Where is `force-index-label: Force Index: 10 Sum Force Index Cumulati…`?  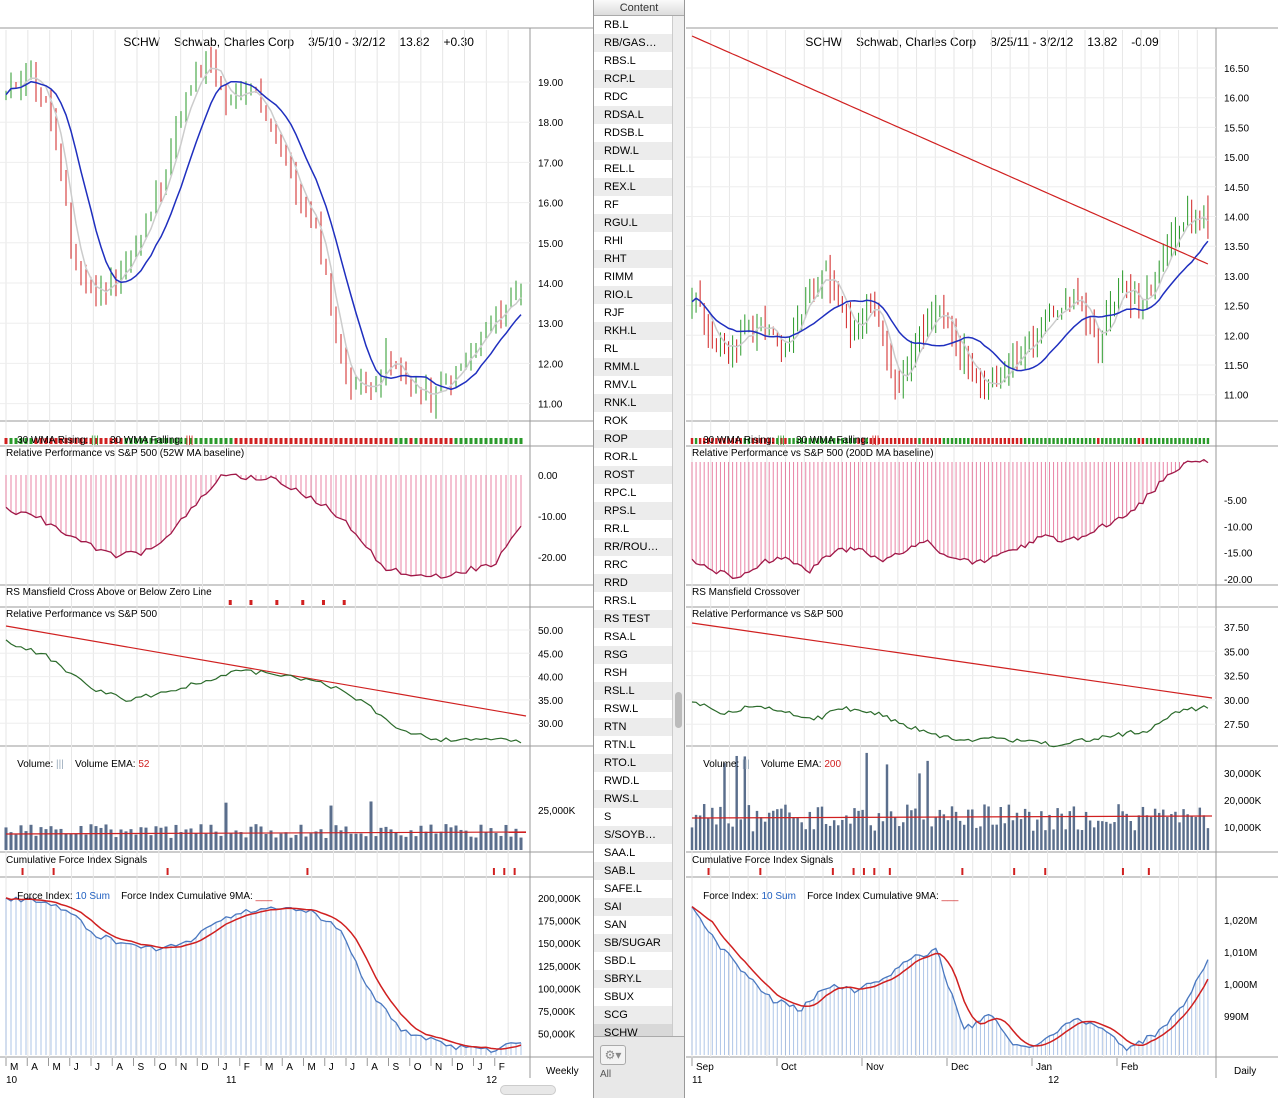 force-index-label: Force Index: 10 Sum Force Index Cumulati… is located at coordinates (145, 896).